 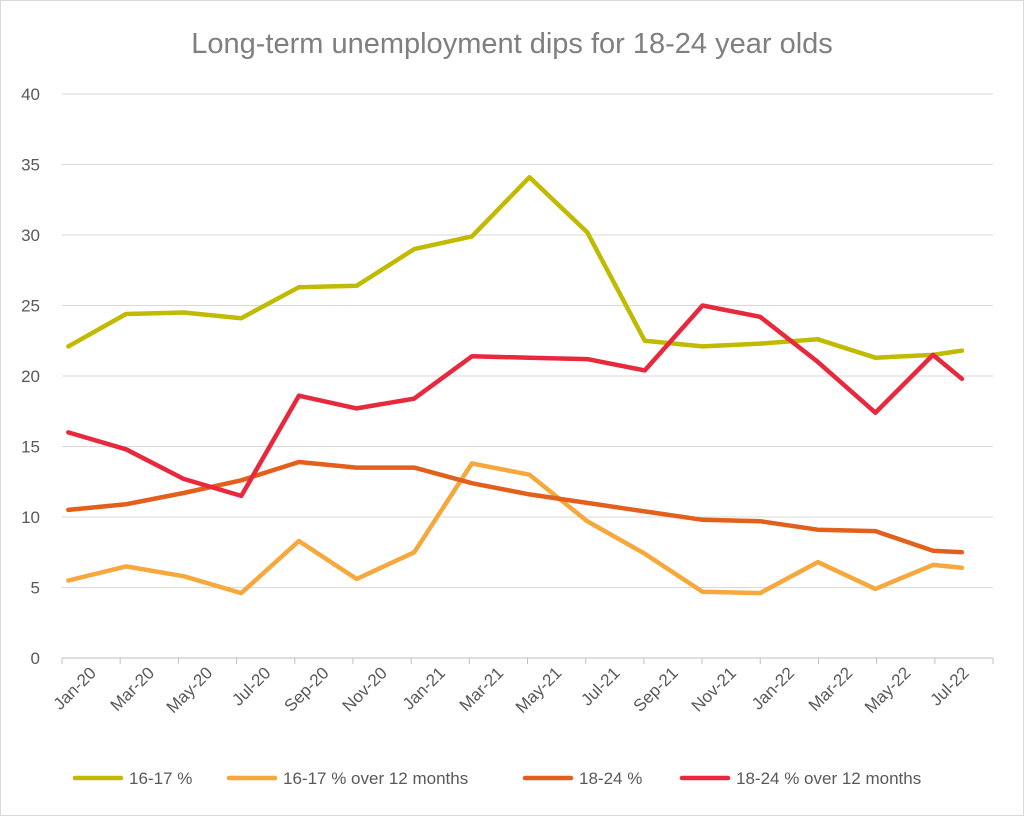 I want to click on x-tick-label: Jul-22, so click(x=950, y=686).